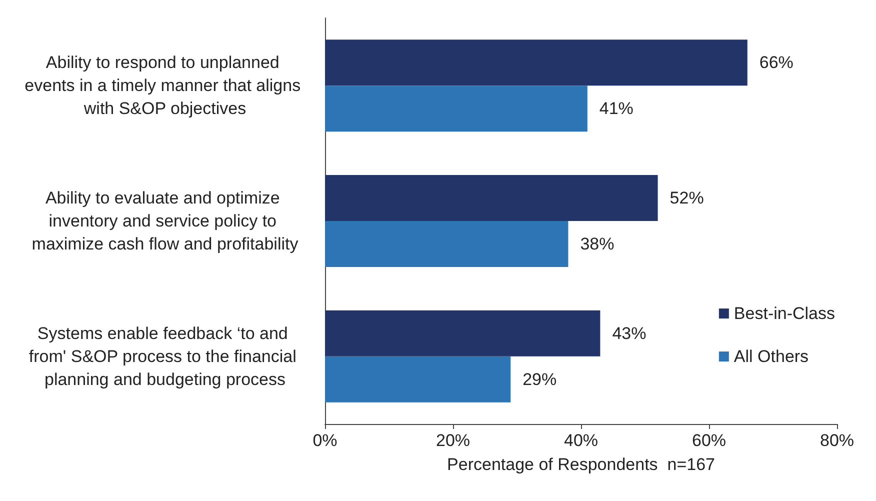  Describe the element at coordinates (325, 440) in the screenshot. I see `x-tick-label: 0%` at that location.